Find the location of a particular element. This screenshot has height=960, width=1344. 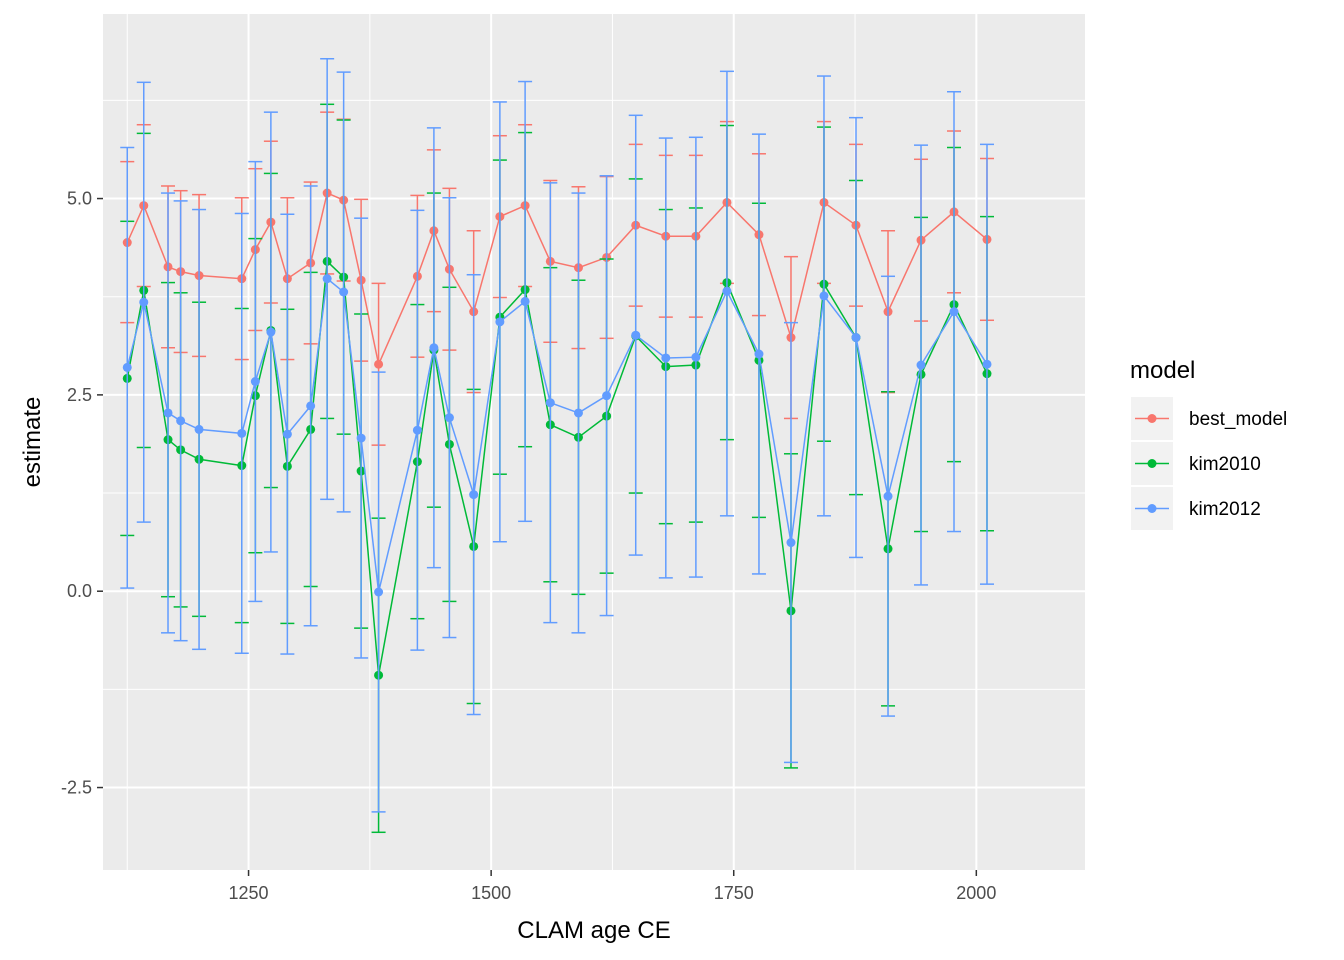

y-axis-title: estimate is located at coordinates (32, 442).